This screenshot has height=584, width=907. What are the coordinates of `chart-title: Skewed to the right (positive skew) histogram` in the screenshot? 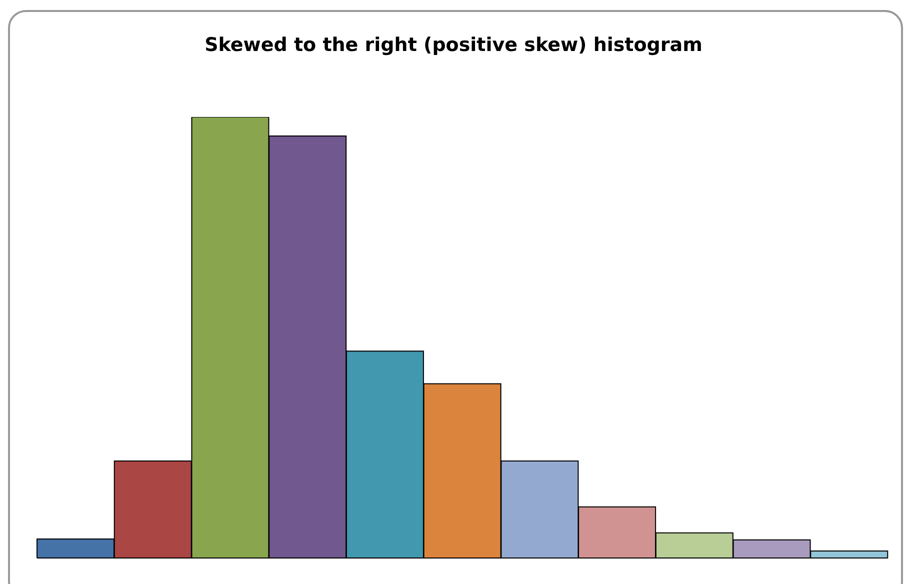 It's located at (454, 45).